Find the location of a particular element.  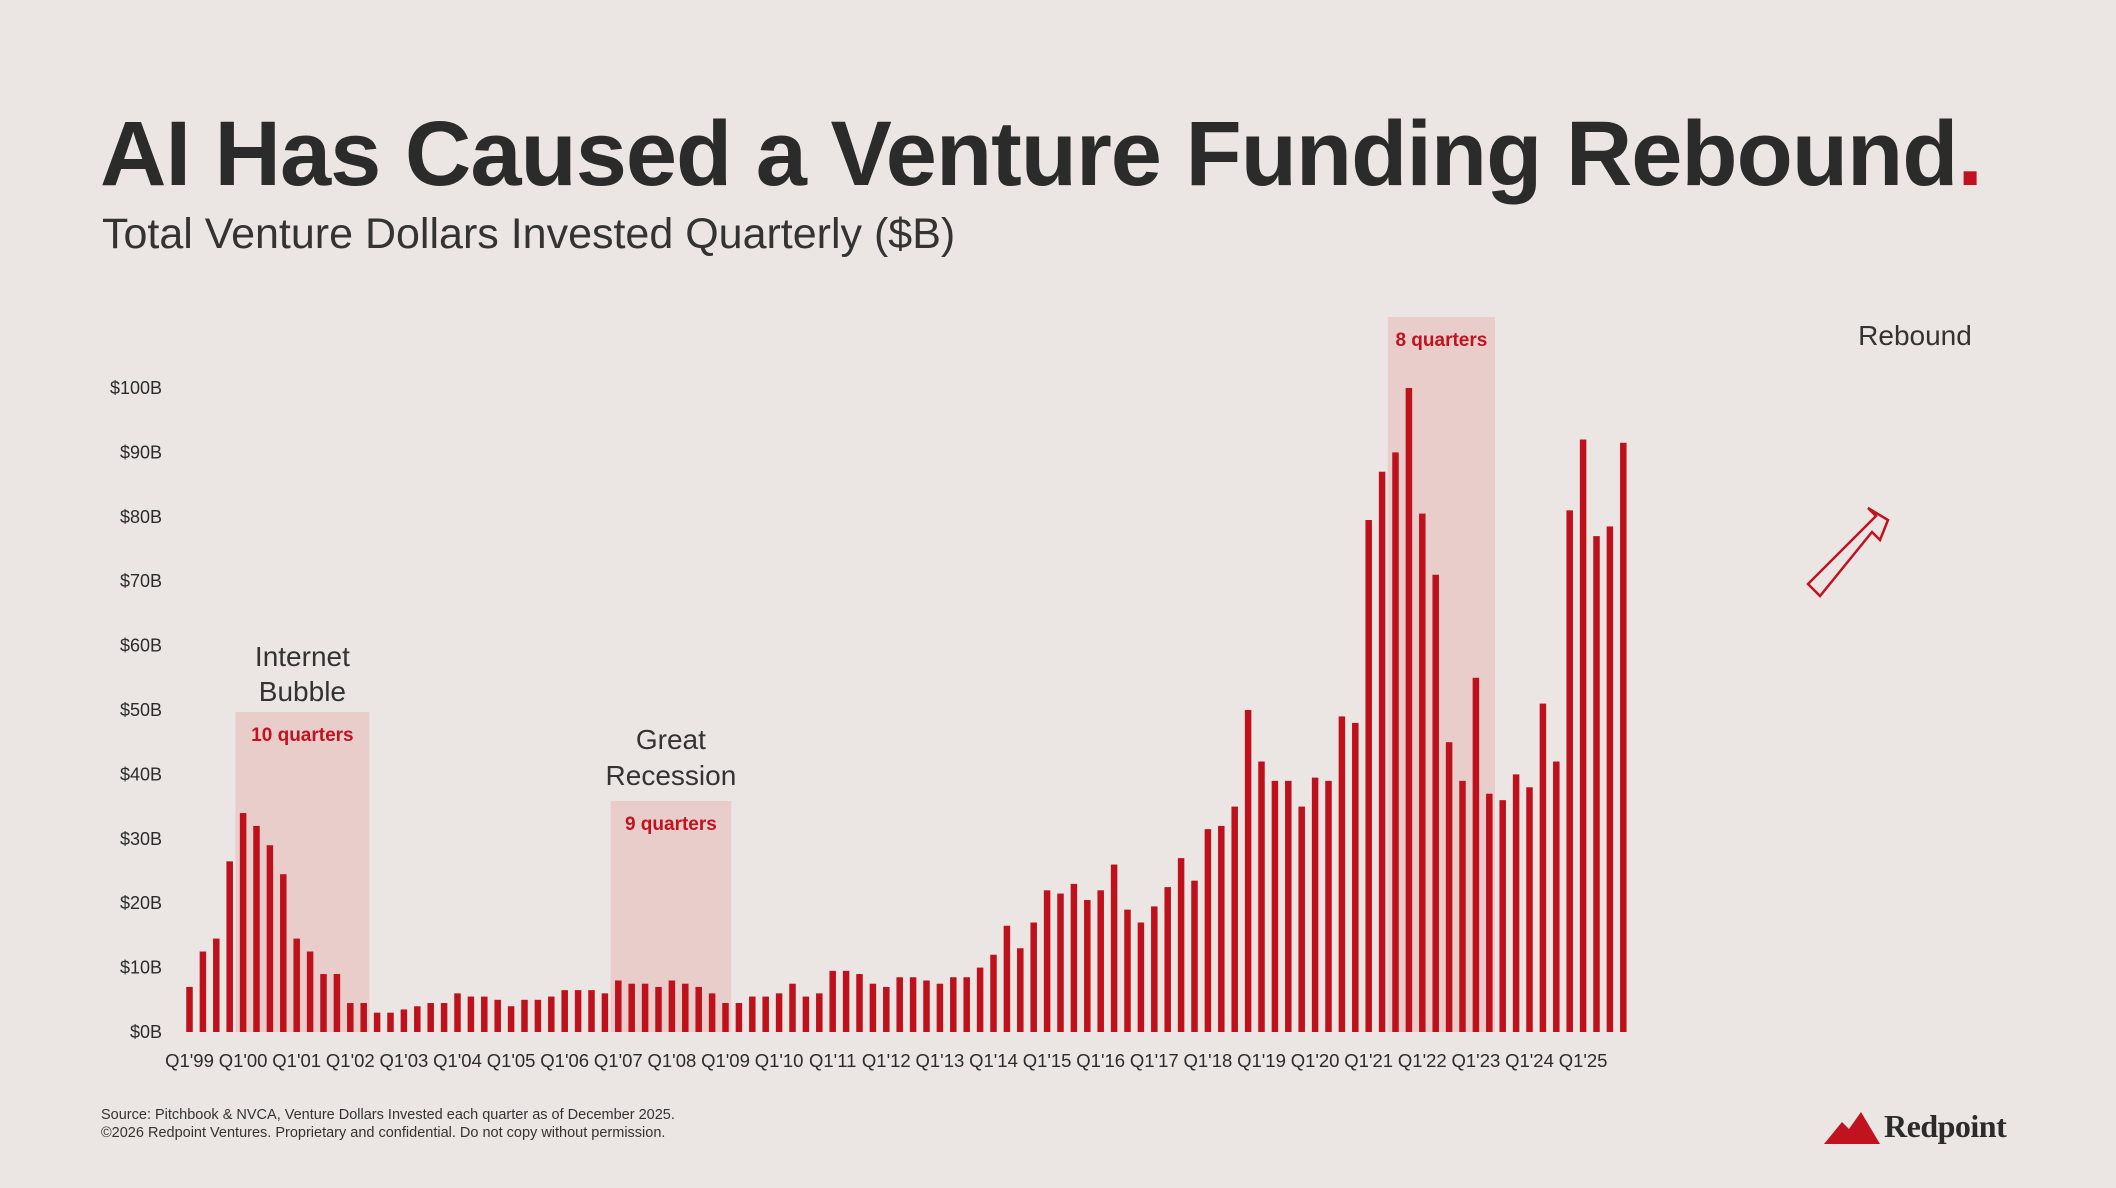

x-tick-label: Q1'02 is located at coordinates (350, 1060).